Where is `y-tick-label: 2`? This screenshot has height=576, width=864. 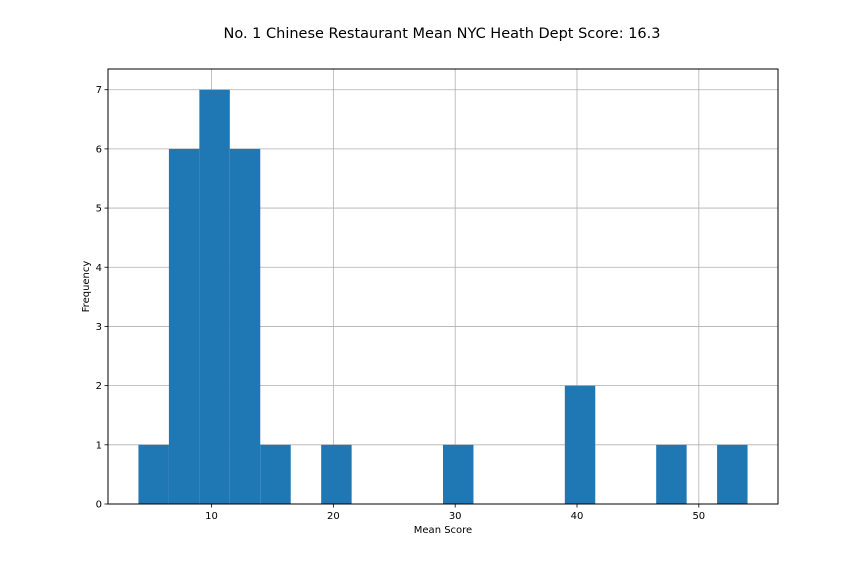
y-tick-label: 2 is located at coordinates (99, 386).